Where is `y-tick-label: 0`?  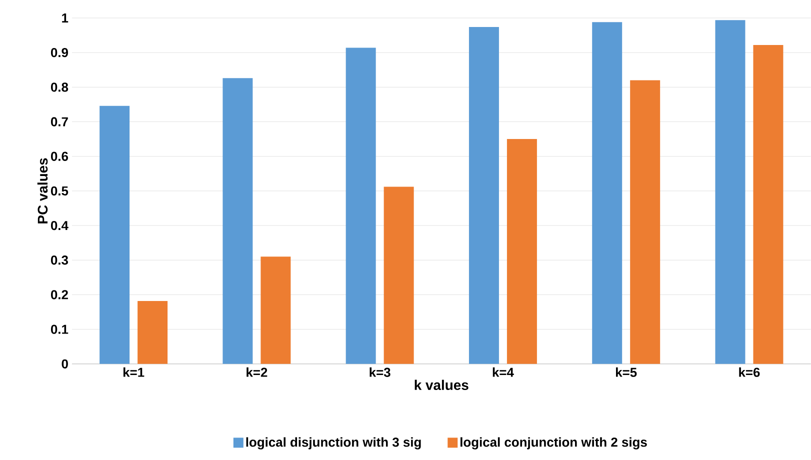 y-tick-label: 0 is located at coordinates (65, 364).